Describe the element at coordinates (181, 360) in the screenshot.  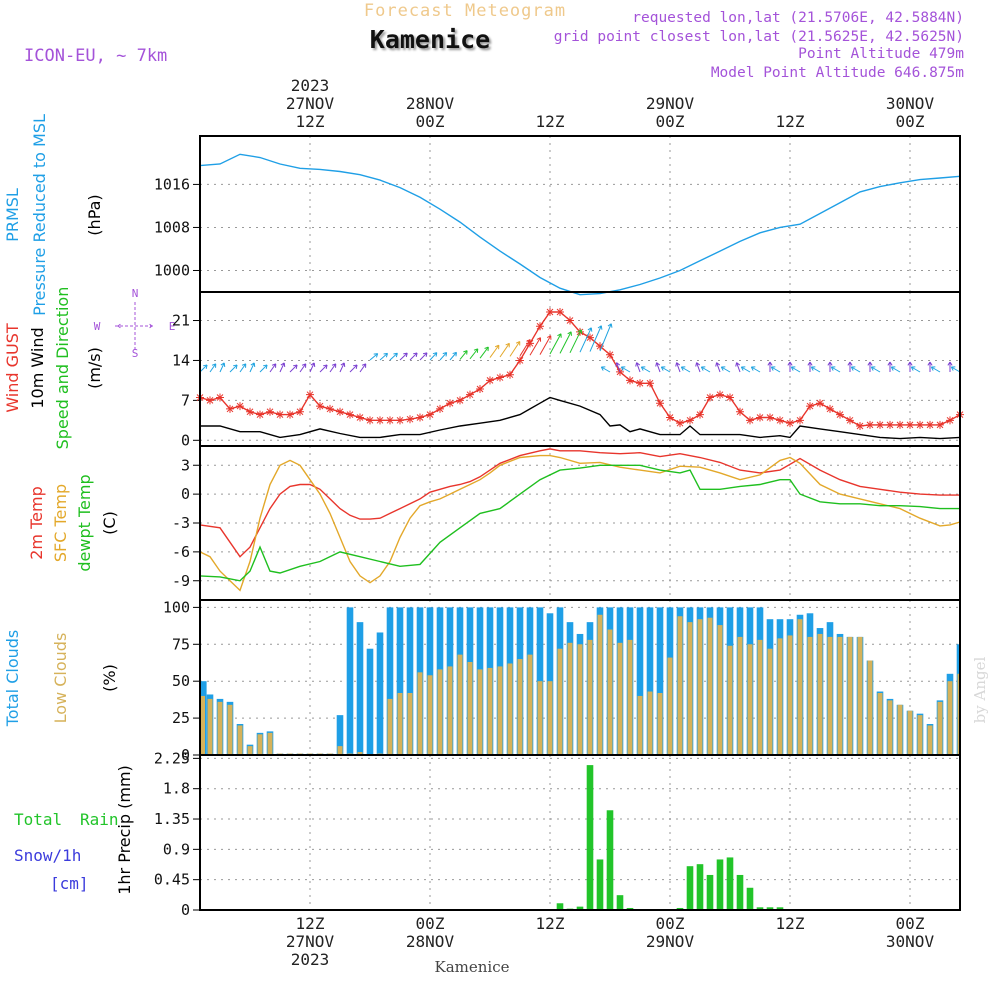
I see `y-tick-label: 14` at that location.